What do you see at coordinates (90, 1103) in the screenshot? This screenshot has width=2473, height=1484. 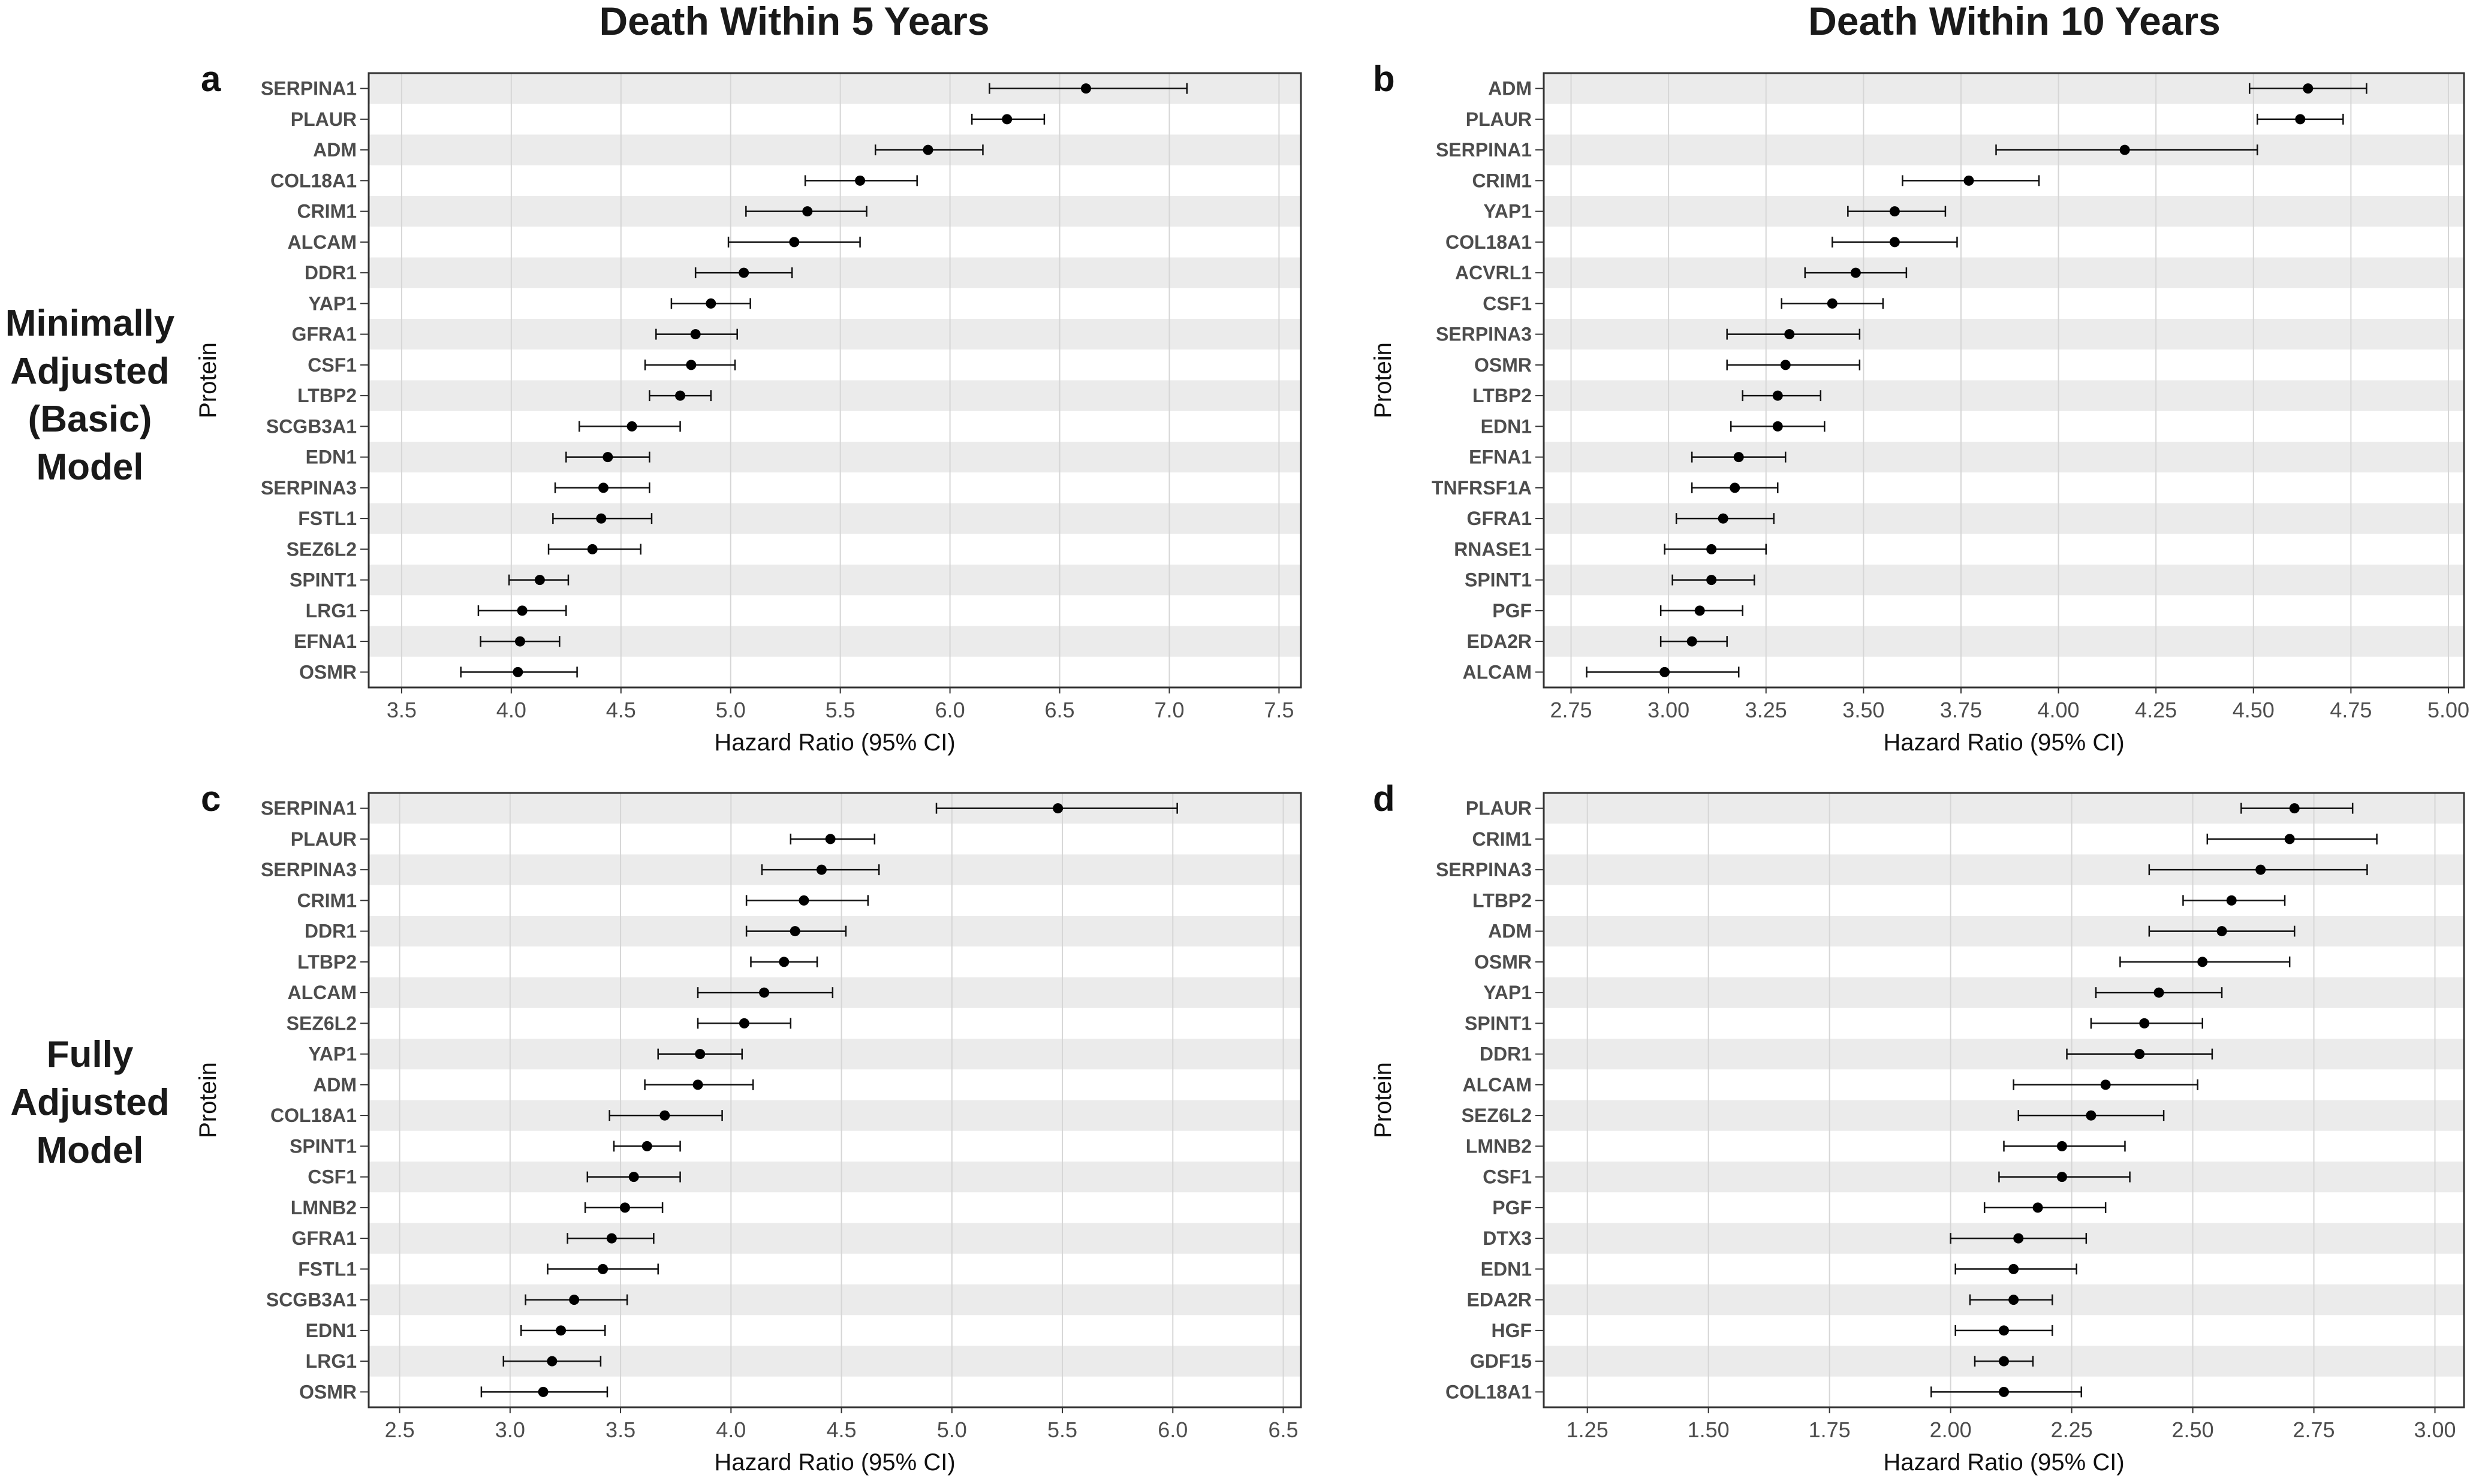 I see `row-title-fully-adjusted: Fully Adjusted Model` at bounding box center [90, 1103].